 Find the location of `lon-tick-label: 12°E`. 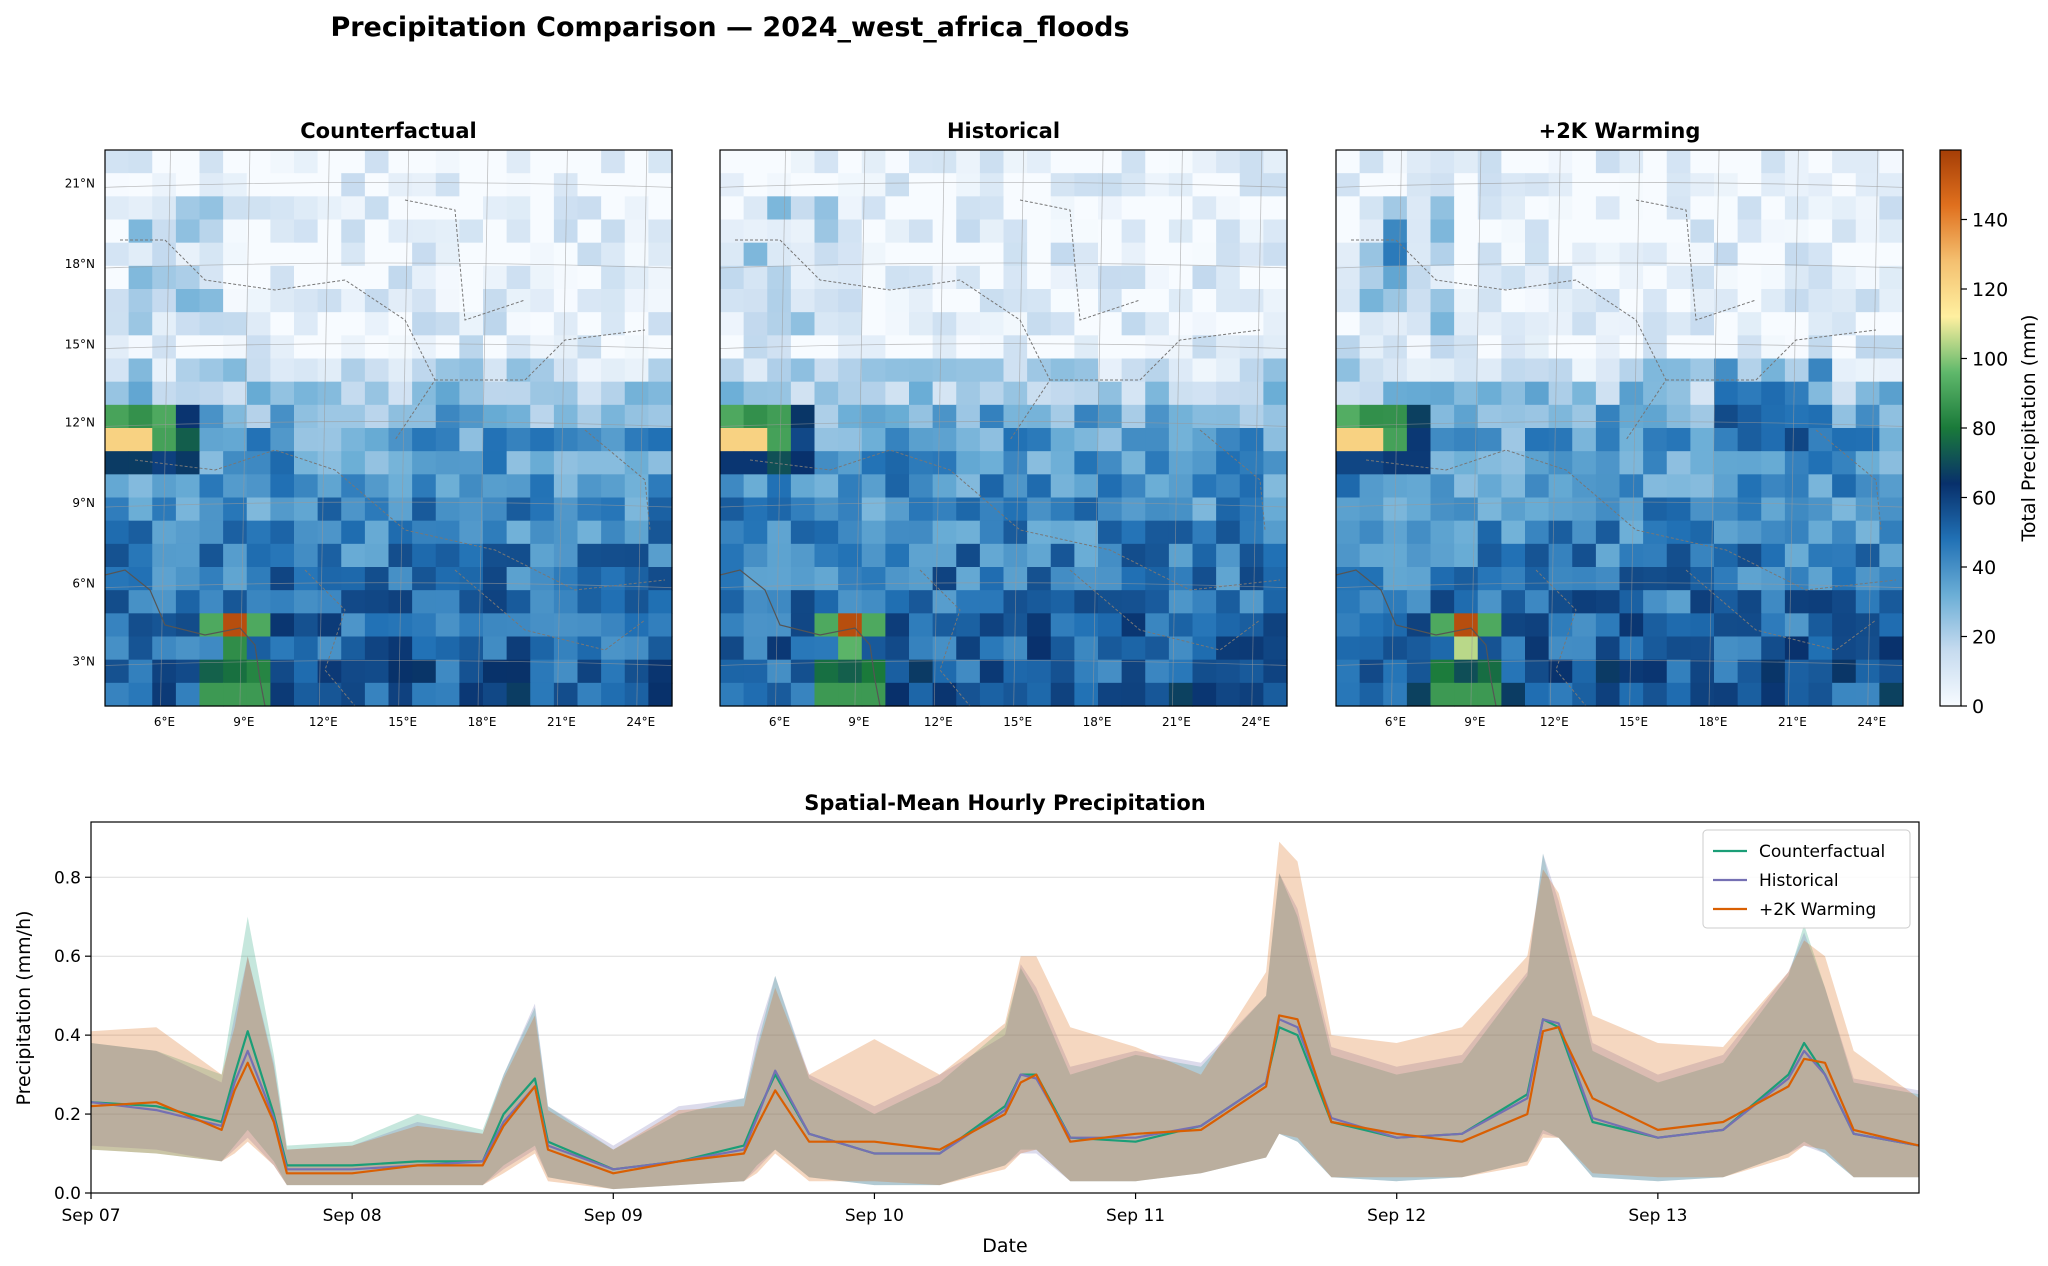

lon-tick-label: 12°E is located at coordinates (323, 722).